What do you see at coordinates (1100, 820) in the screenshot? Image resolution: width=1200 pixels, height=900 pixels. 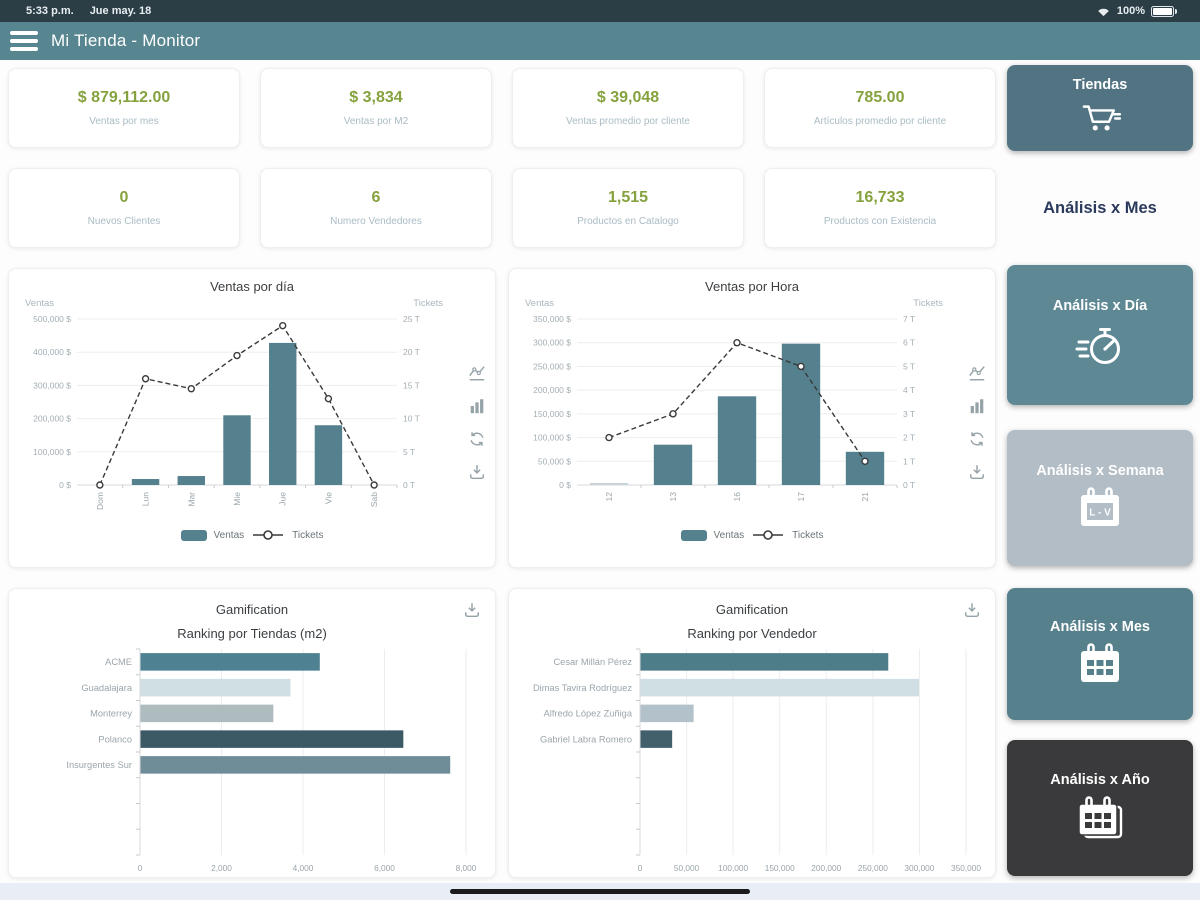 I see `calendar-year-icon` at bounding box center [1100, 820].